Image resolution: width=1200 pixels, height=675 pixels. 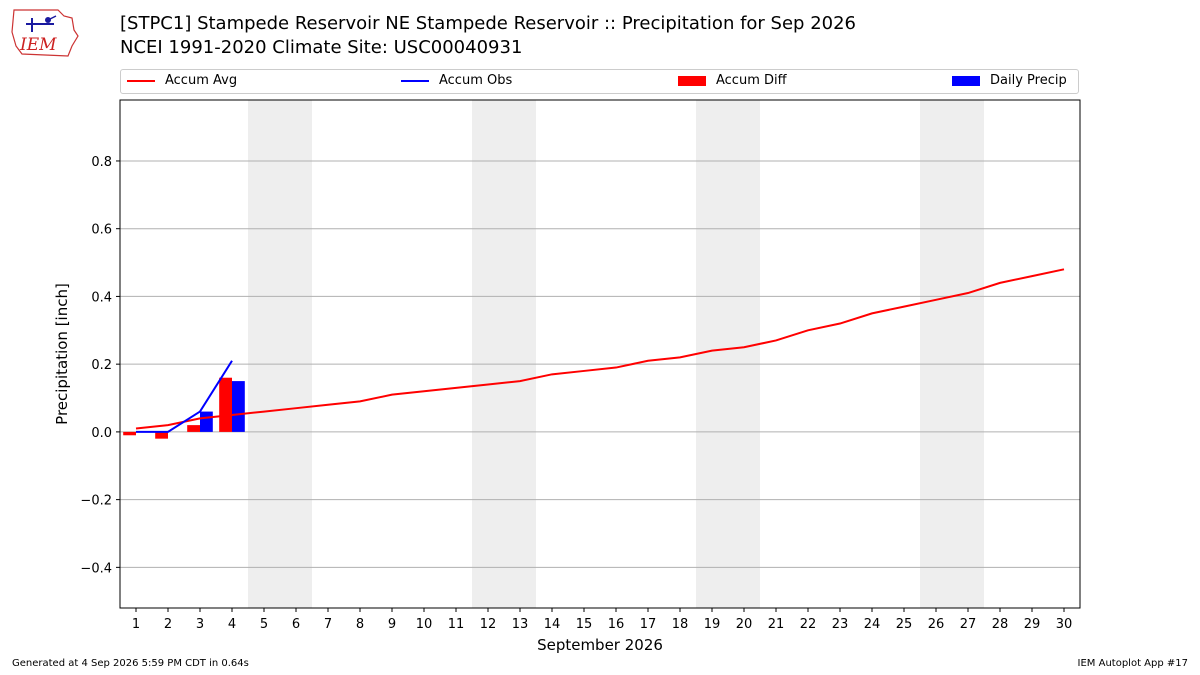 What do you see at coordinates (321, 47) in the screenshot?
I see `chart-subtitle: NCEI 1991-2020 Climate Site: USC00040931` at bounding box center [321, 47].